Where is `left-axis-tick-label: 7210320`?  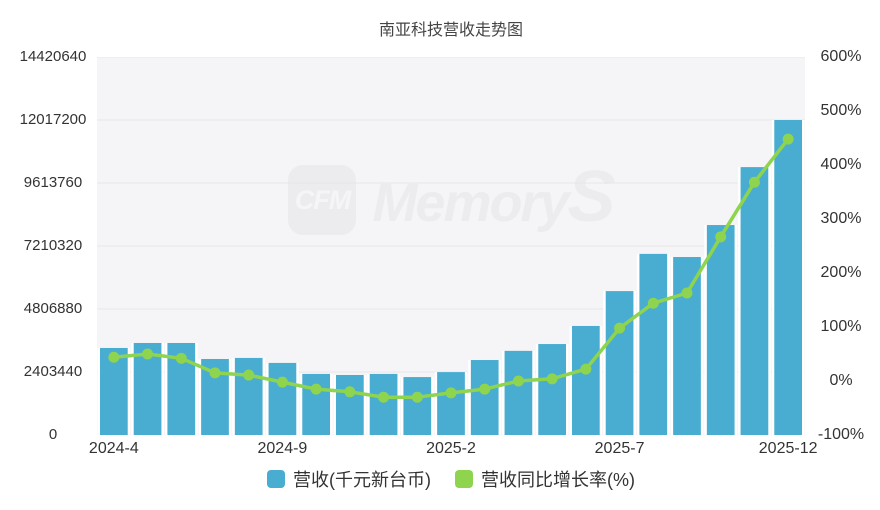 left-axis-tick-label: 7210320 is located at coordinates (53, 245).